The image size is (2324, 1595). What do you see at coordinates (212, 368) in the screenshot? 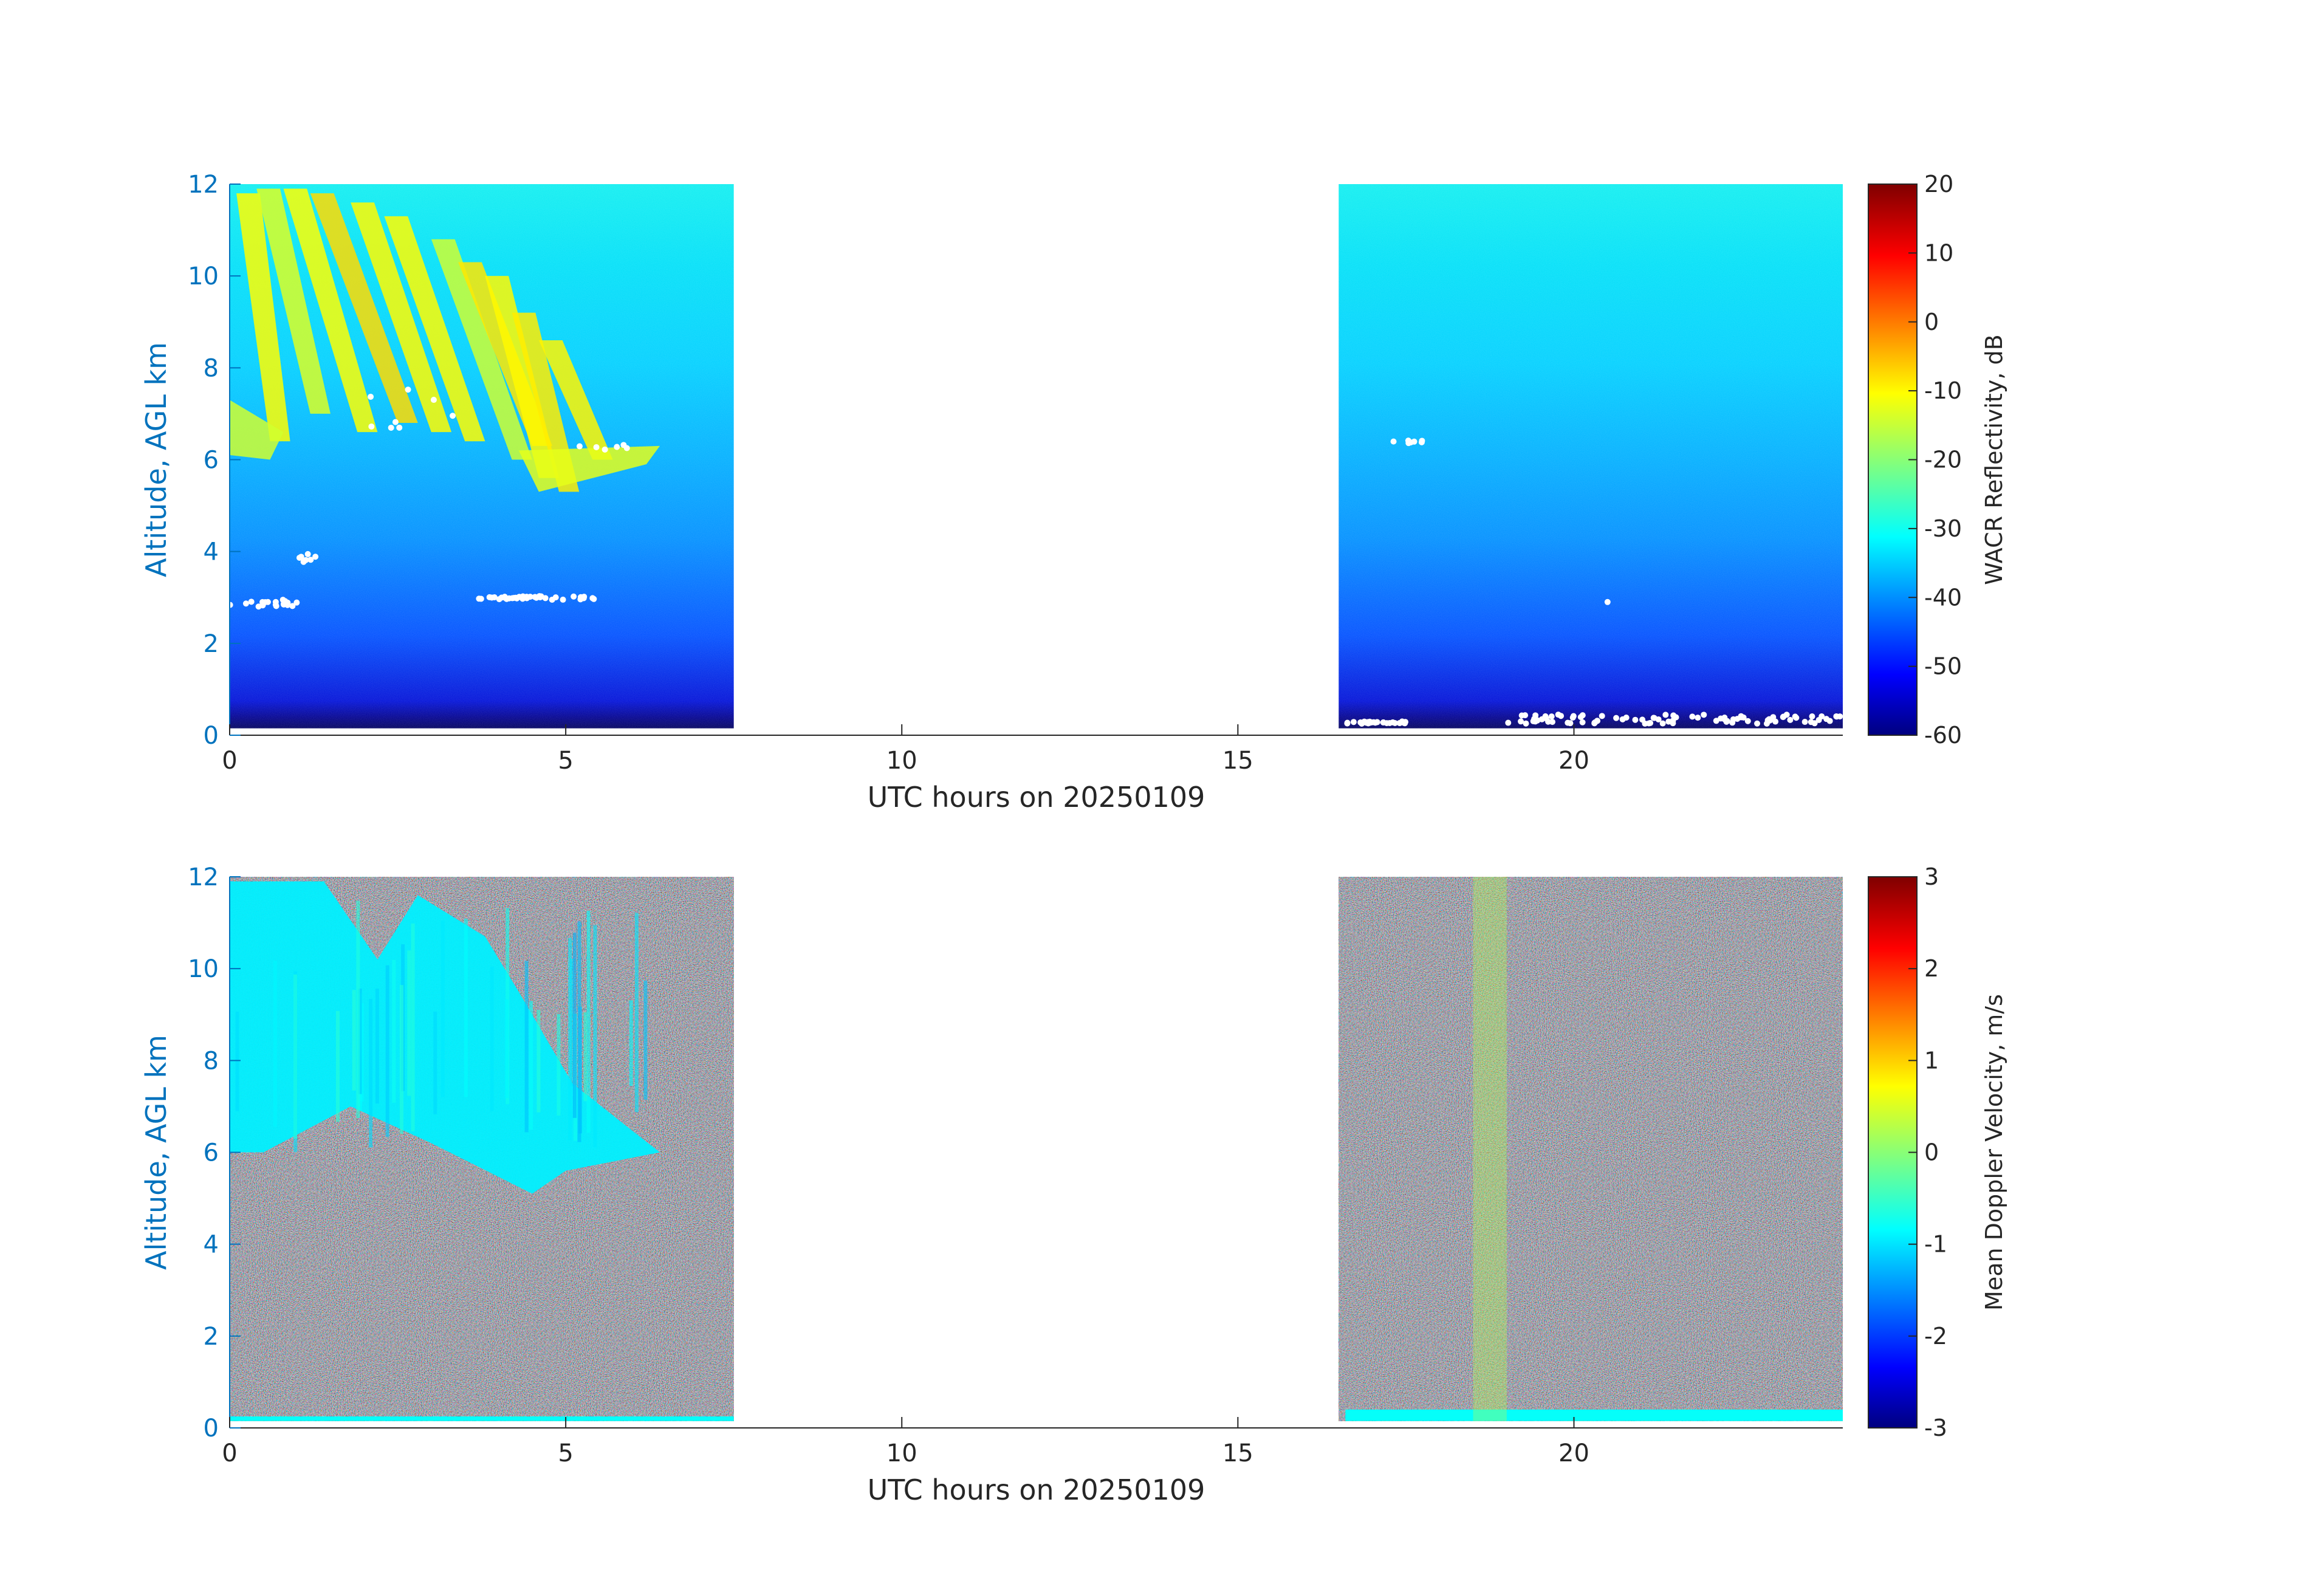
I see `y-tick-label: 8` at bounding box center [212, 368].